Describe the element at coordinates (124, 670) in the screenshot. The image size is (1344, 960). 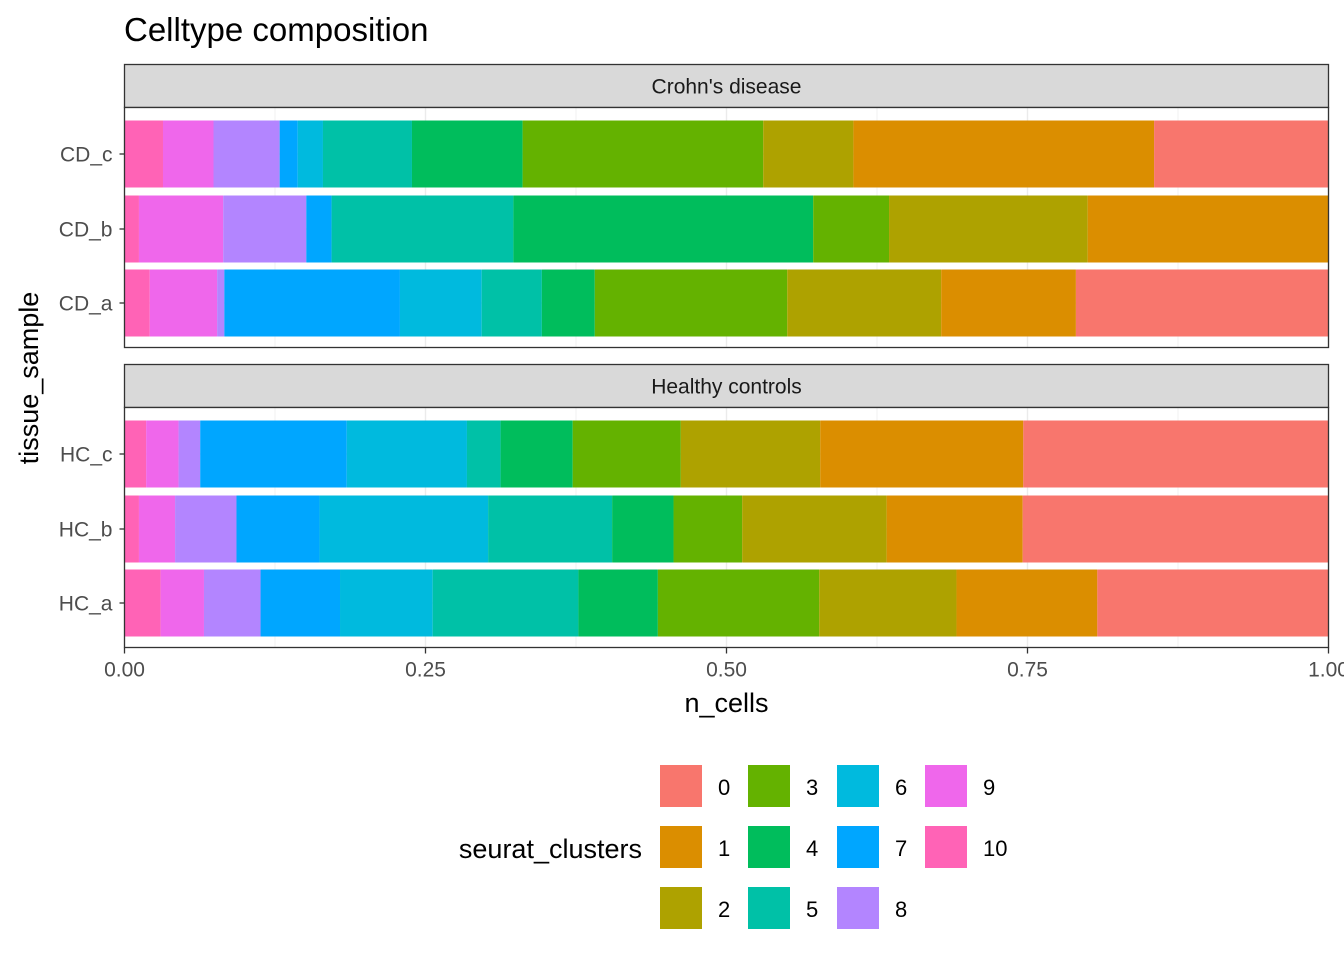
I see `x-tick-label: 0.00` at that location.